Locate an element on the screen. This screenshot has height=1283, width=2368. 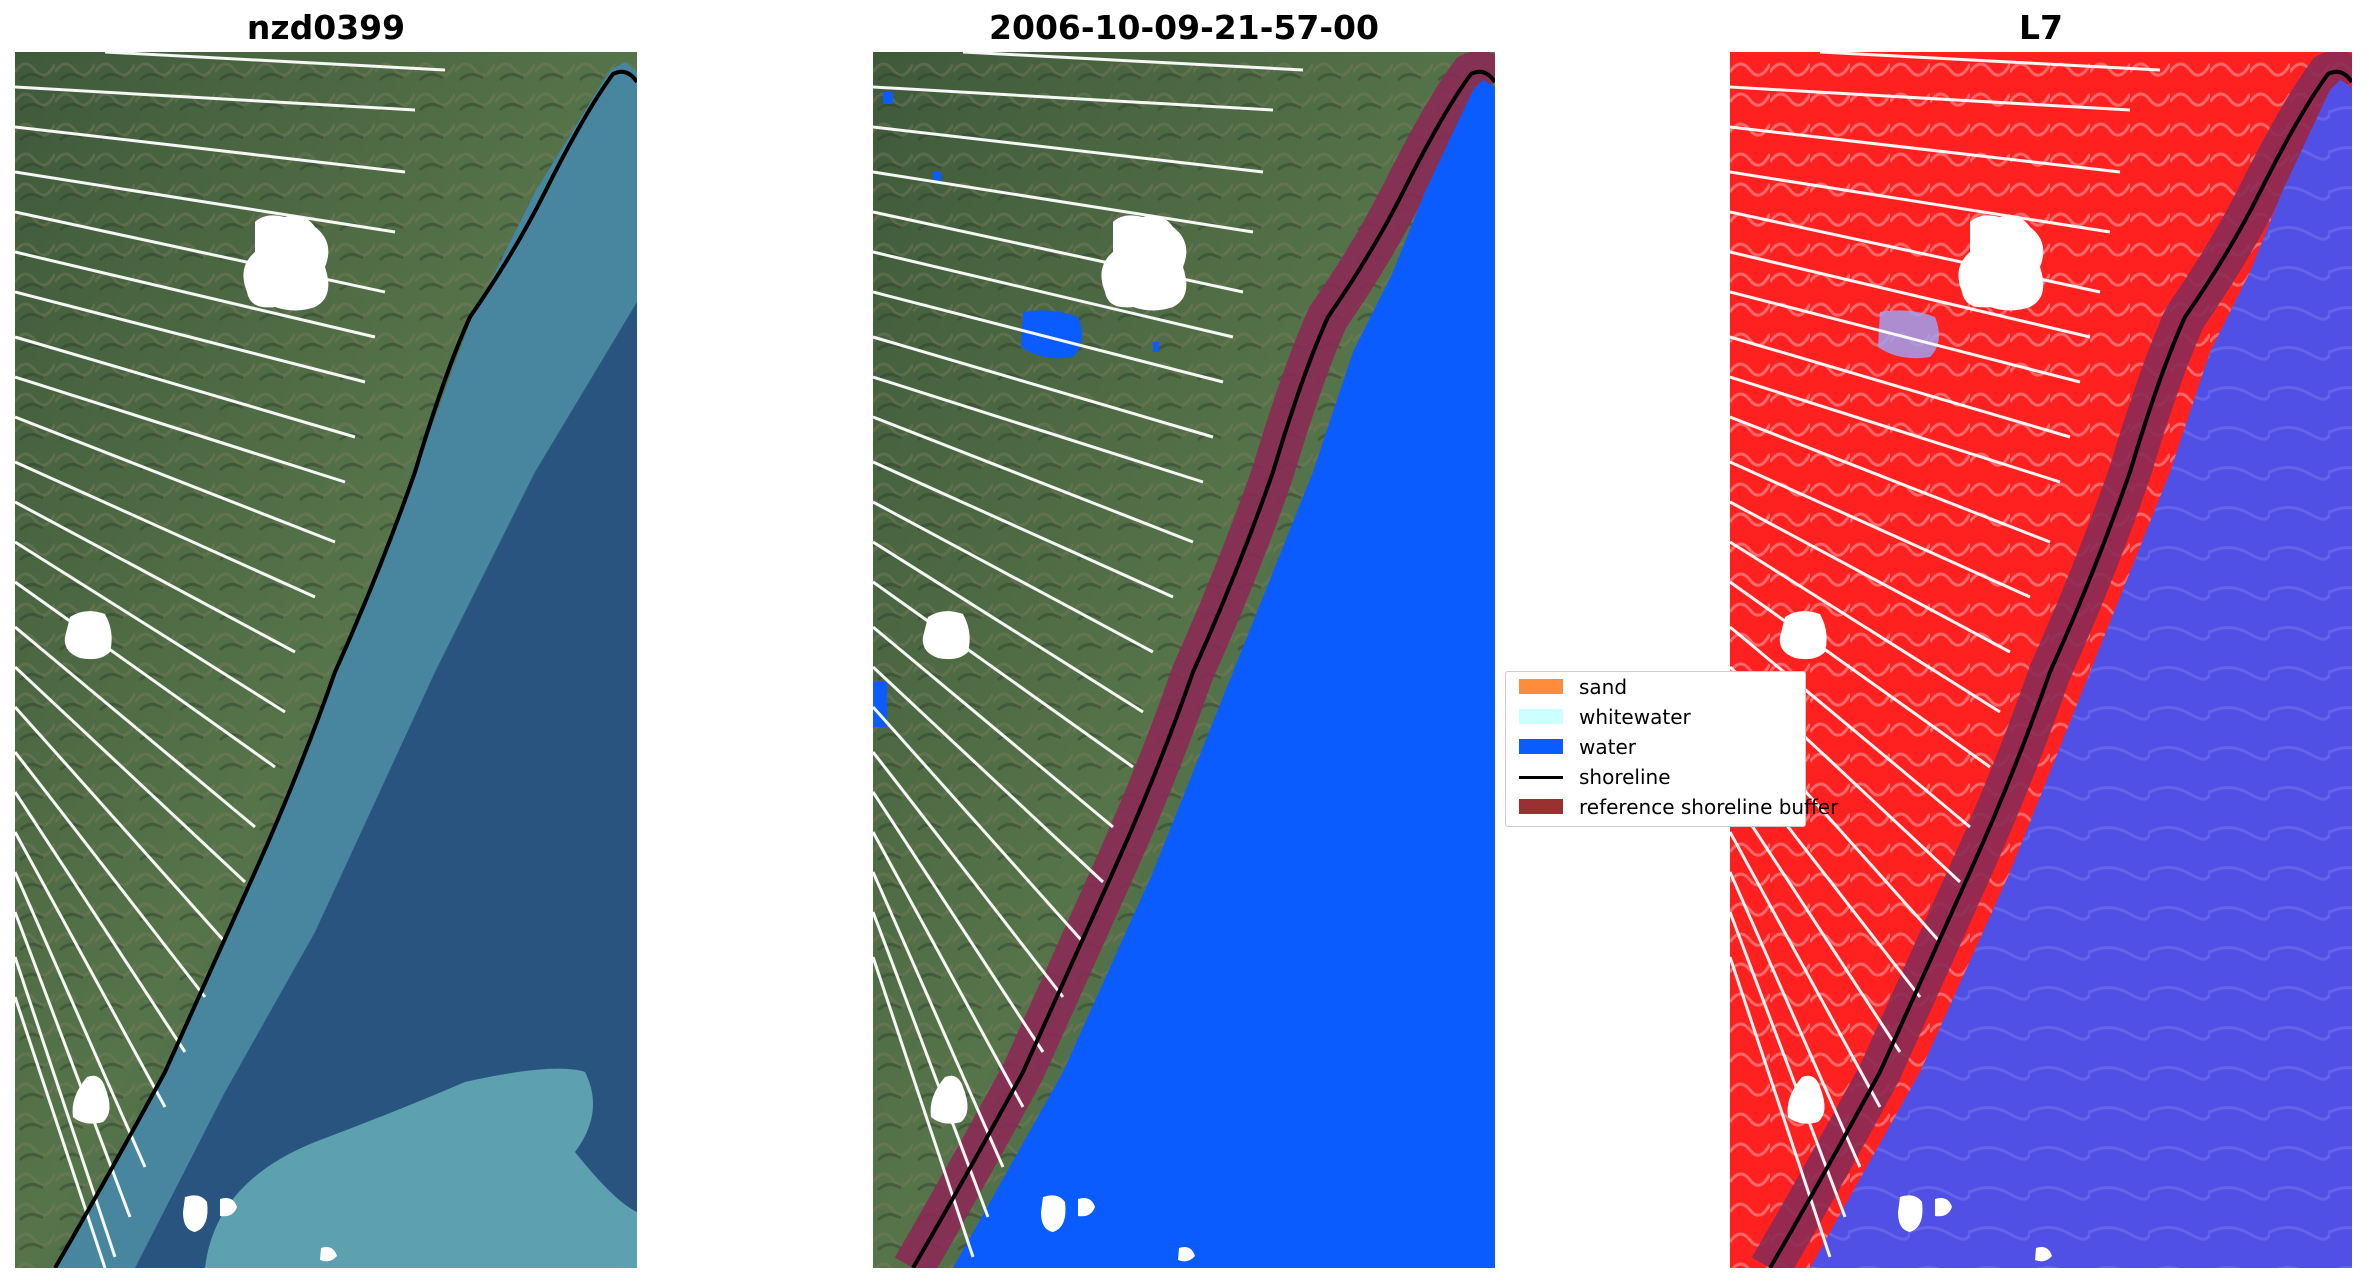
legend-label: water is located at coordinates (1607, 747).